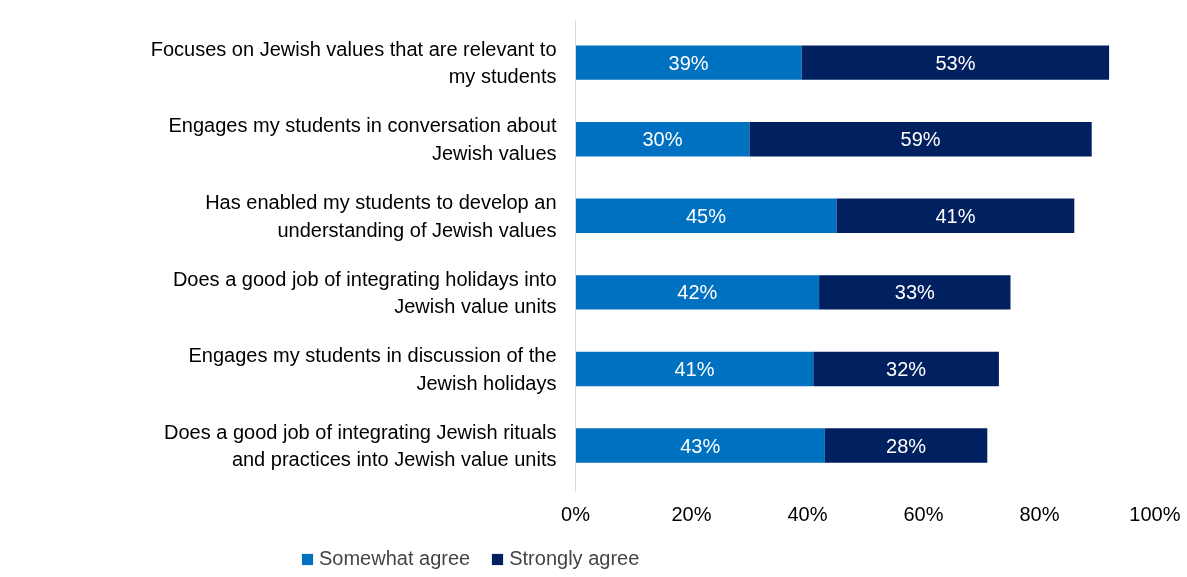 This screenshot has width=1187, height=577. What do you see at coordinates (381, 216) in the screenshot?
I see `y-tick-label: Has enabled my students to develop an understanding of Jewish values` at bounding box center [381, 216].